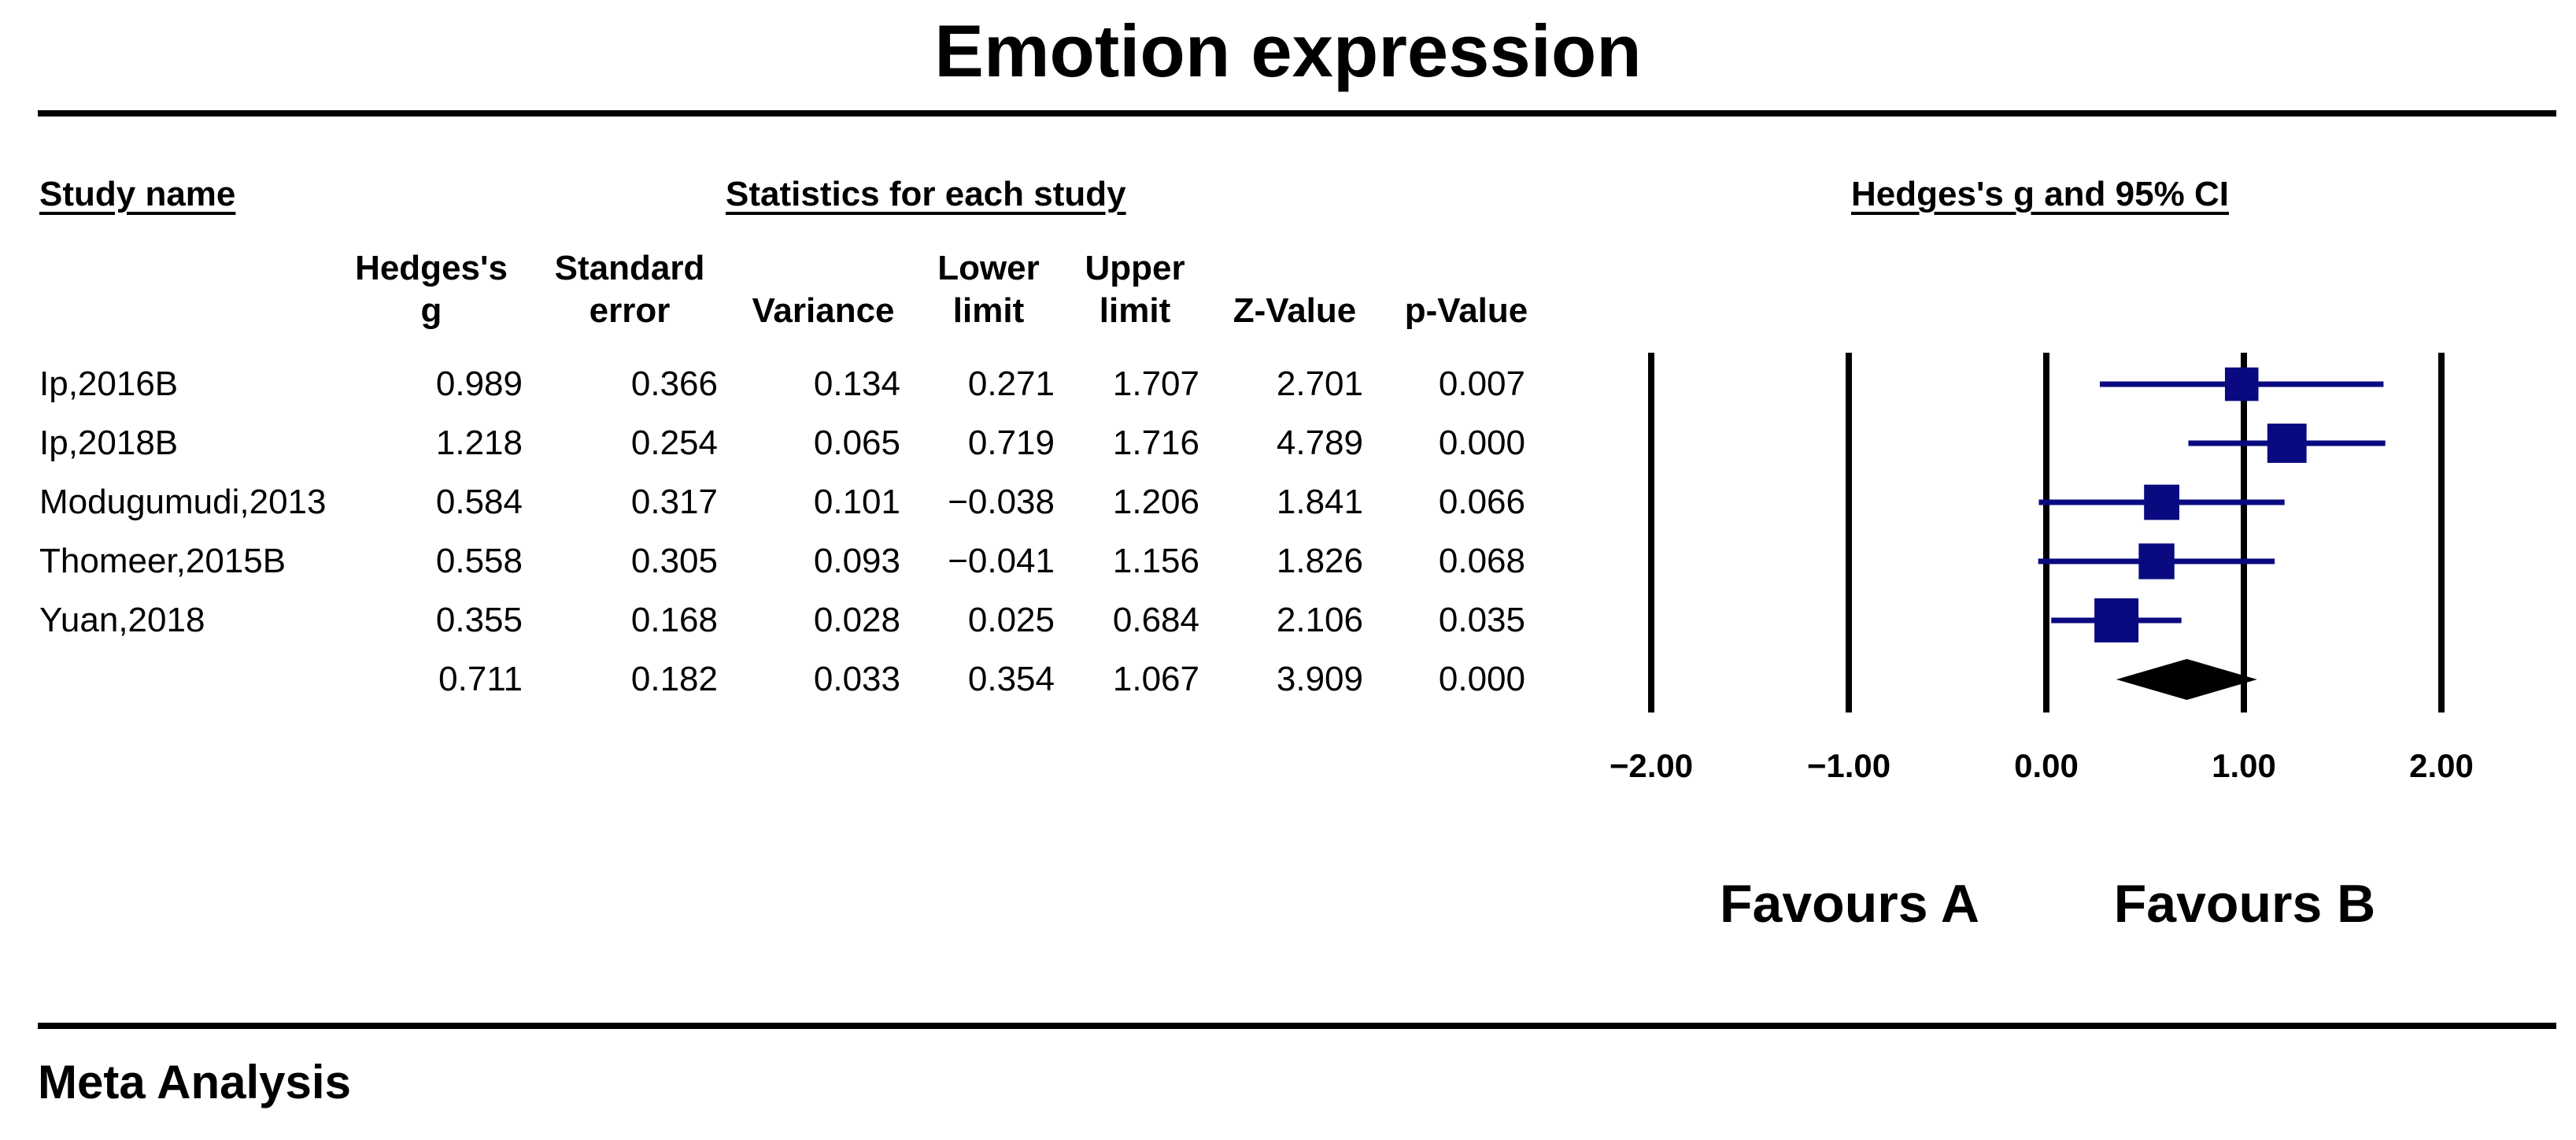 Image resolution: width=2576 pixels, height=1140 pixels. Describe the element at coordinates (857, 679) in the screenshot. I see `summary-var-value: 0.033` at that location.